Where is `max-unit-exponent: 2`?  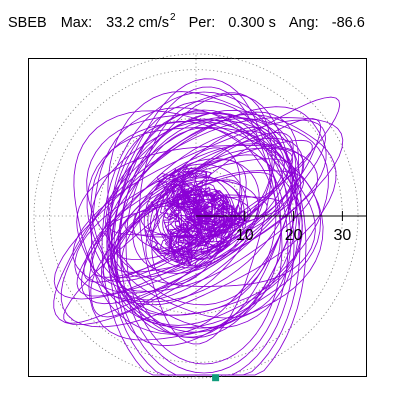
max-unit-exponent: 2 is located at coordinates (173, 17).